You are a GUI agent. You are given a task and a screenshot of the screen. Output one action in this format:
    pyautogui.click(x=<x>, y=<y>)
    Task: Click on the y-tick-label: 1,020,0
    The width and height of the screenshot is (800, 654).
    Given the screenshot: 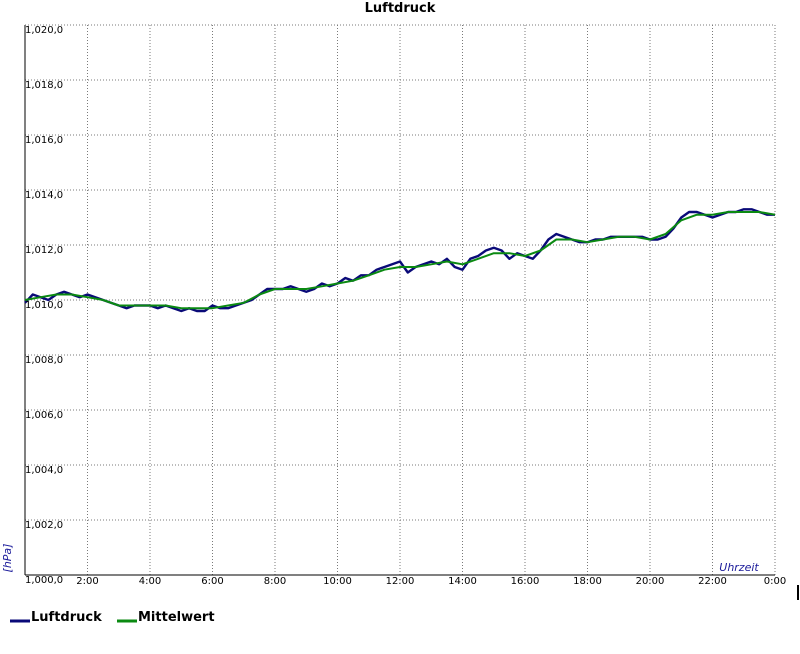 What is the action you would take?
    pyautogui.click(x=44, y=30)
    